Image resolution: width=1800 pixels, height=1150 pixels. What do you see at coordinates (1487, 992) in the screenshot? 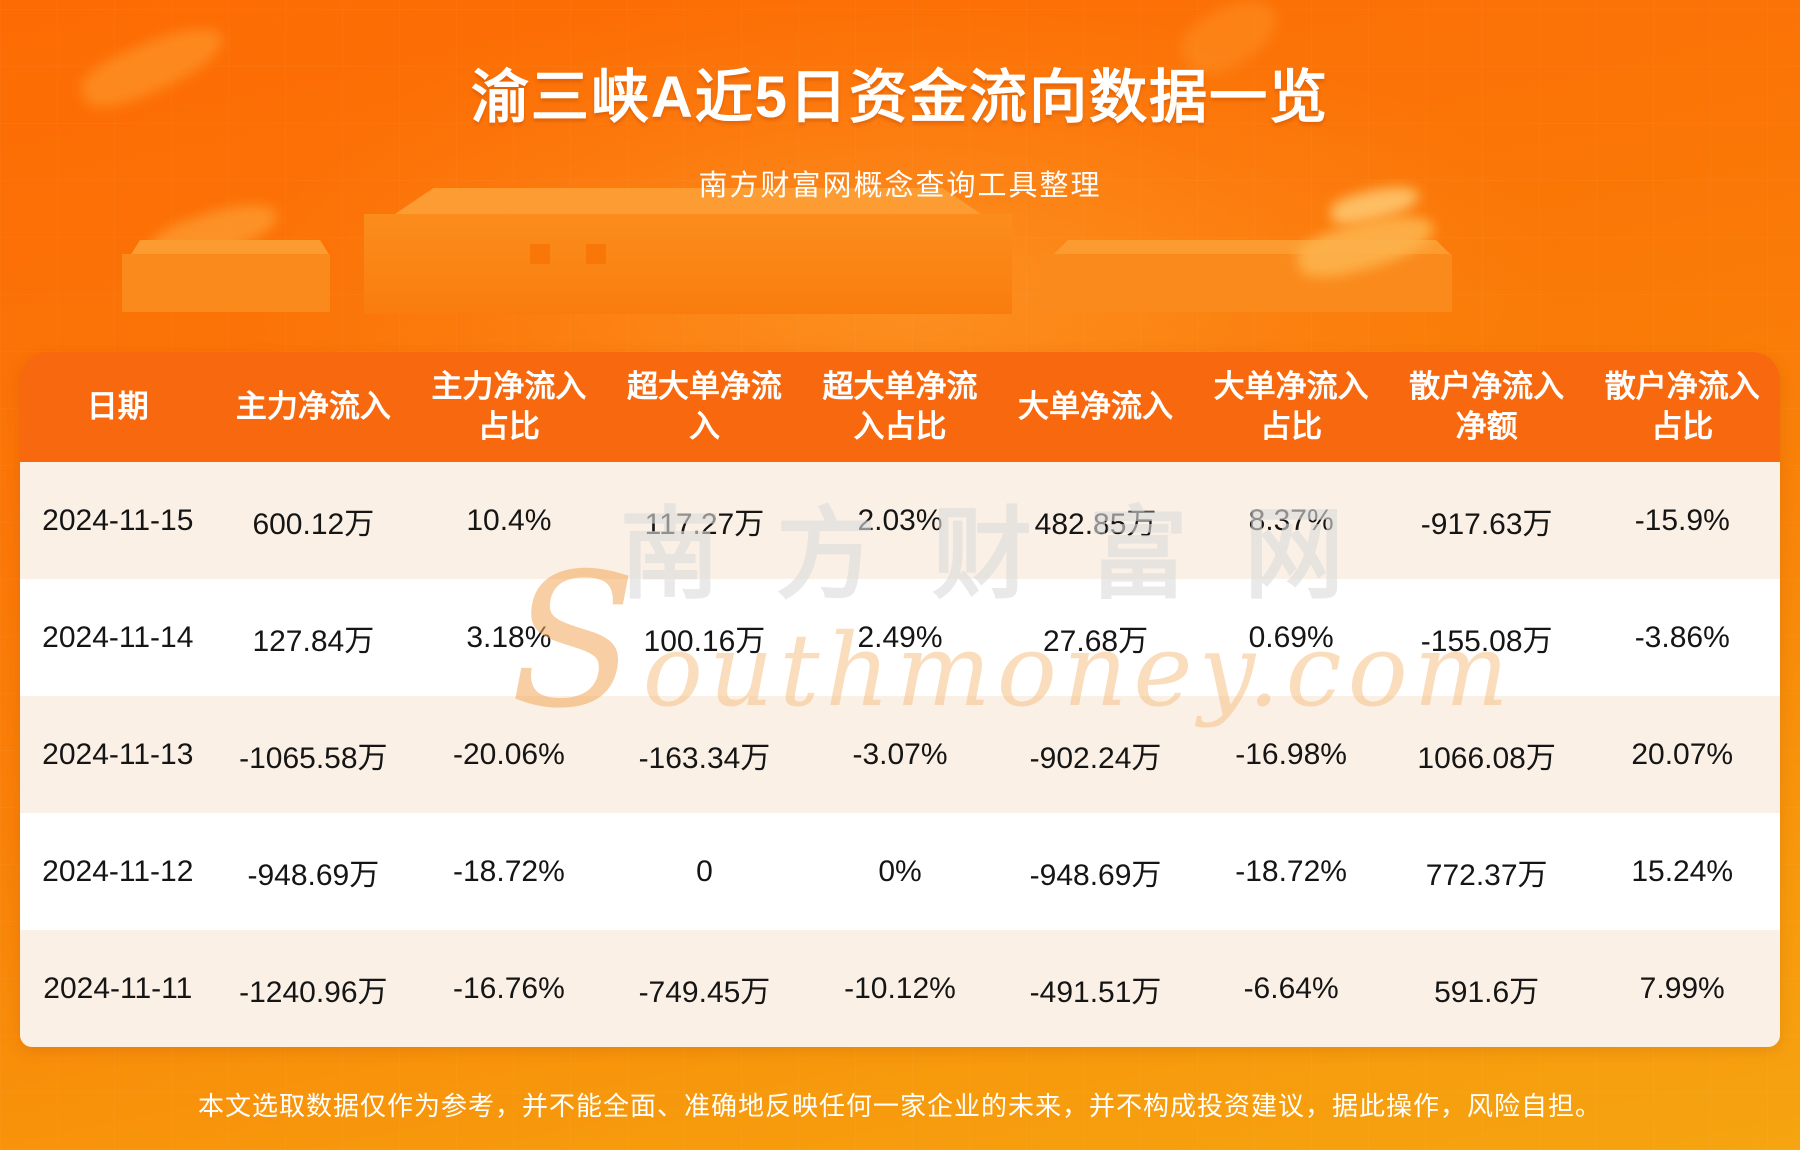
I see `table-cell: 591.6万` at bounding box center [1487, 992].